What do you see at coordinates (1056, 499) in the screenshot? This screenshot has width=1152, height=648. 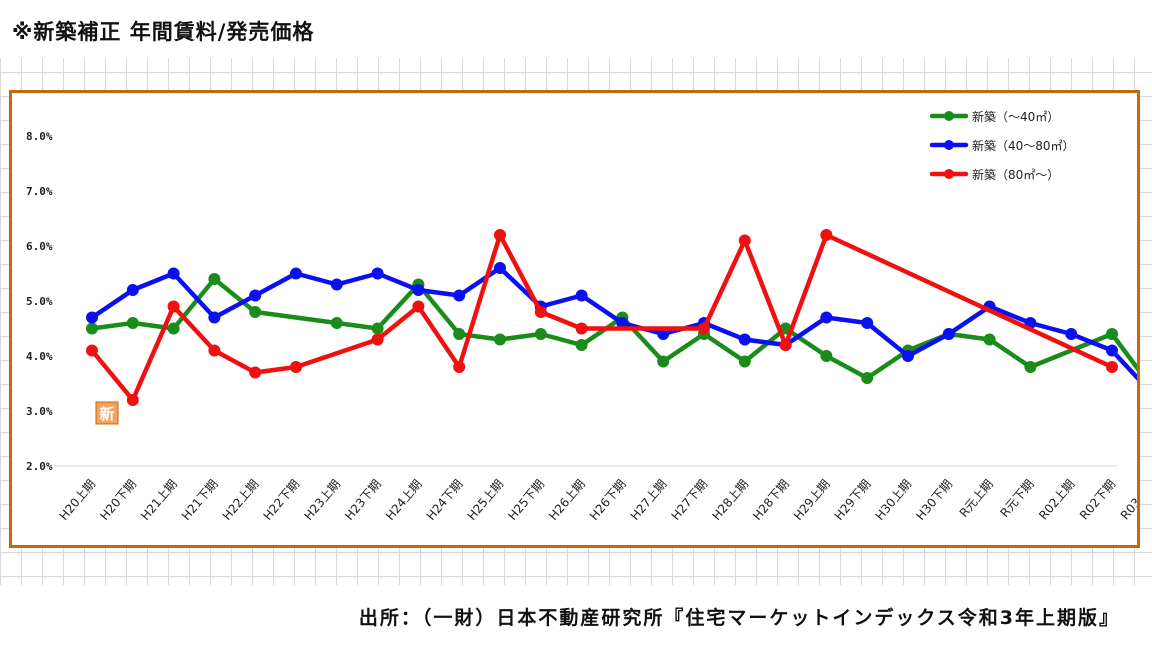 I see `x-tick-label: R02上期` at bounding box center [1056, 499].